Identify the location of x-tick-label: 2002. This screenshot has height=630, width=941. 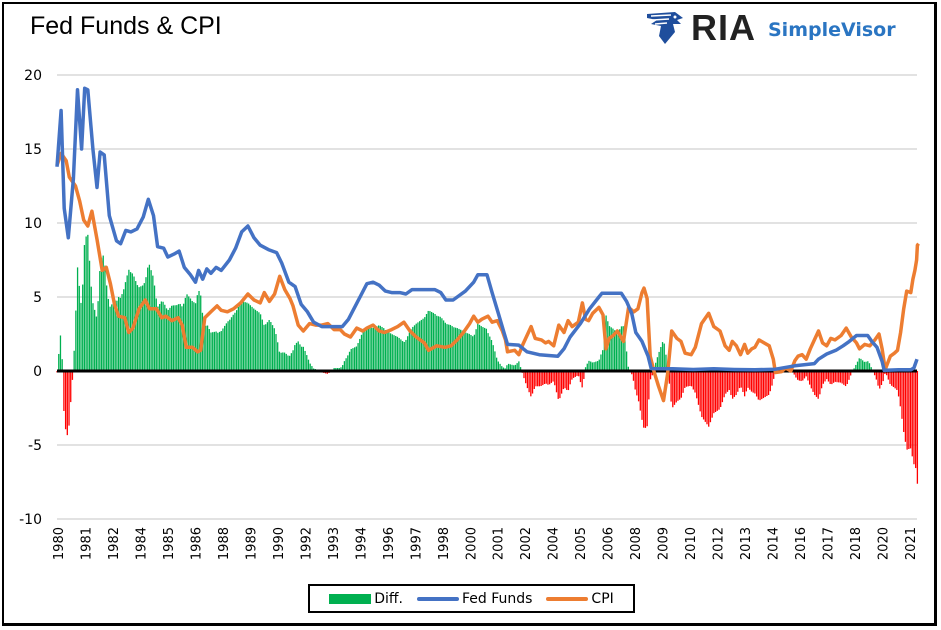
(526, 543).